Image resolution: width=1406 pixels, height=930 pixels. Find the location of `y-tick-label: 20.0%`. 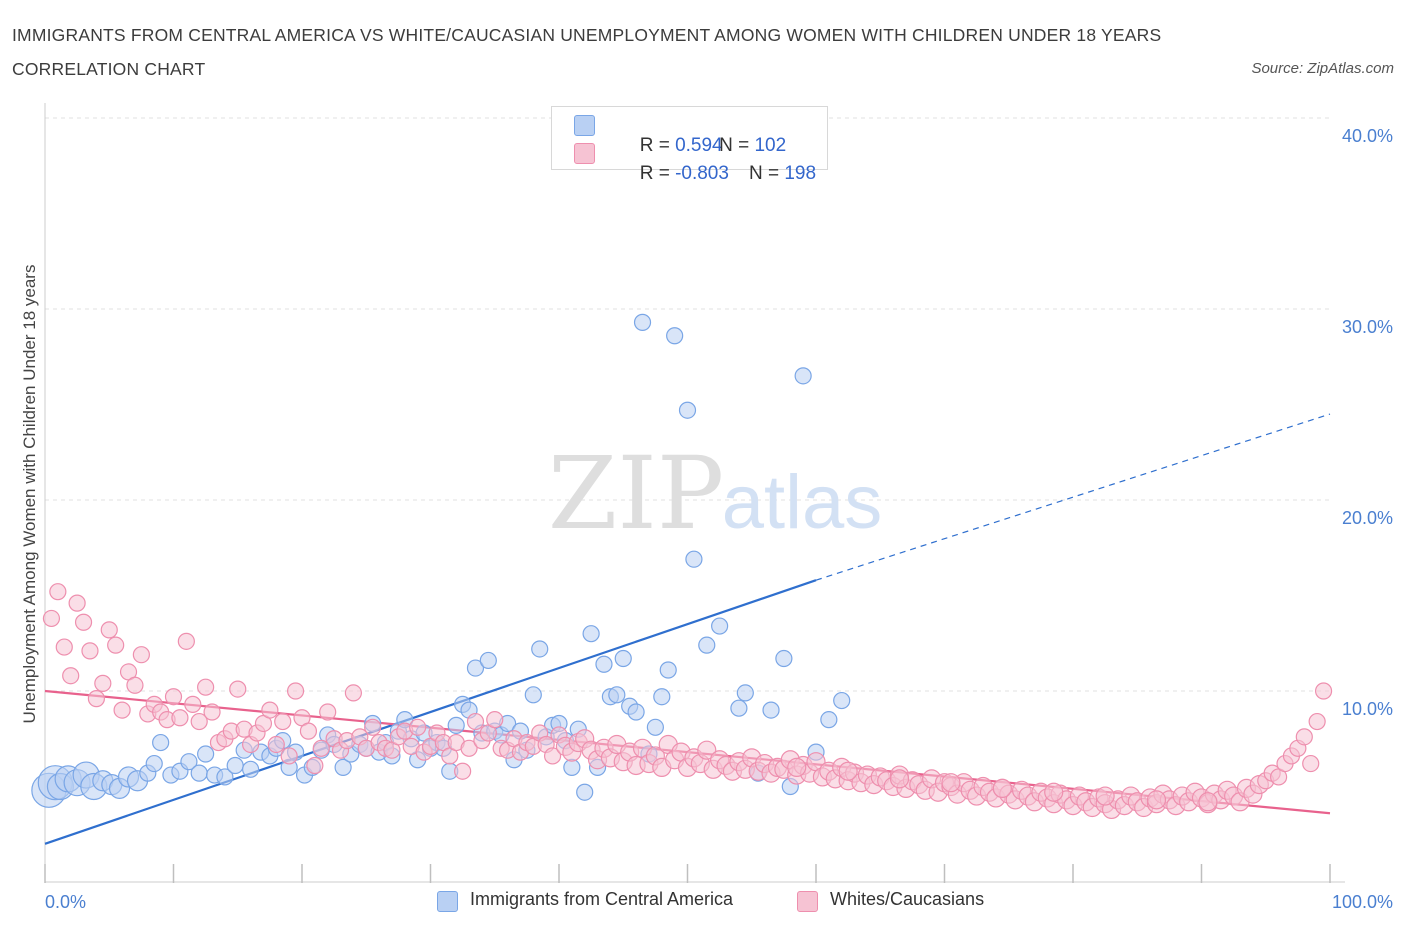

y-tick-label: 20.0% is located at coordinates (1367, 518).